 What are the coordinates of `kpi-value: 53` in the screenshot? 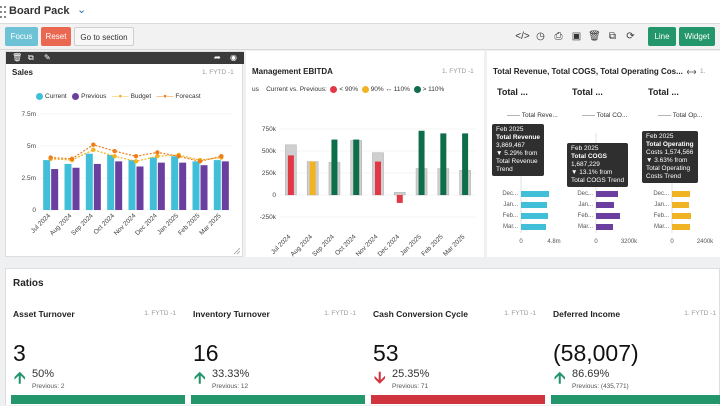 It's located at (386, 353).